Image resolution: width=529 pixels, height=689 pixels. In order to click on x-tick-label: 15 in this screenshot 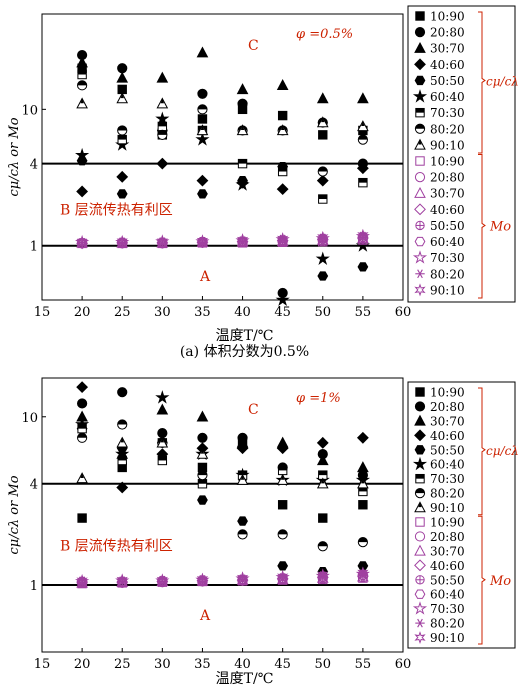, I will do `click(42, 312)`.